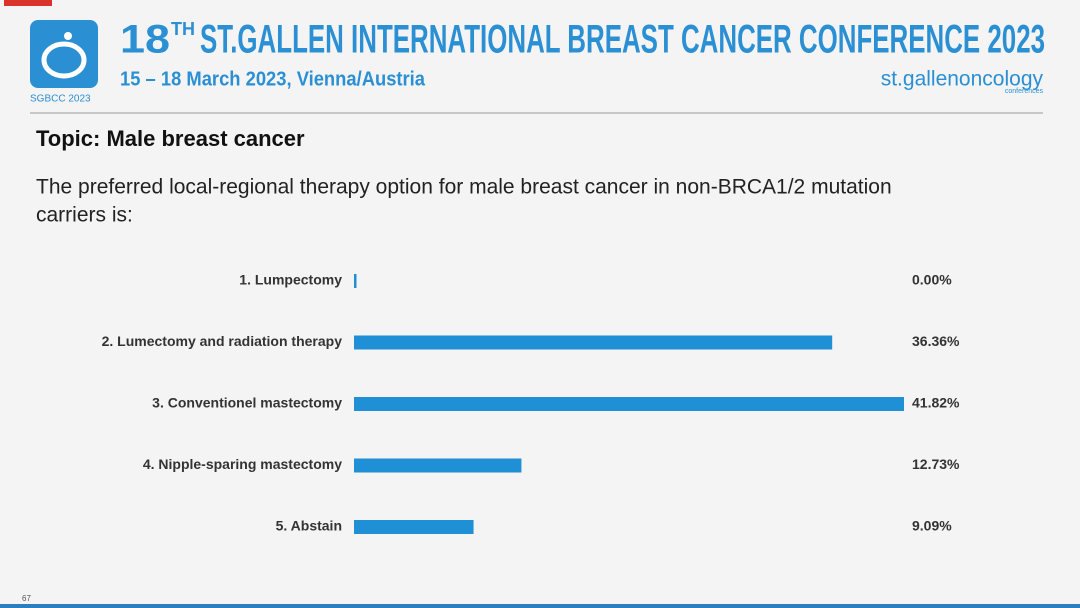  What do you see at coordinates (355, 281) in the screenshot?
I see `bar-start` at bounding box center [355, 281].